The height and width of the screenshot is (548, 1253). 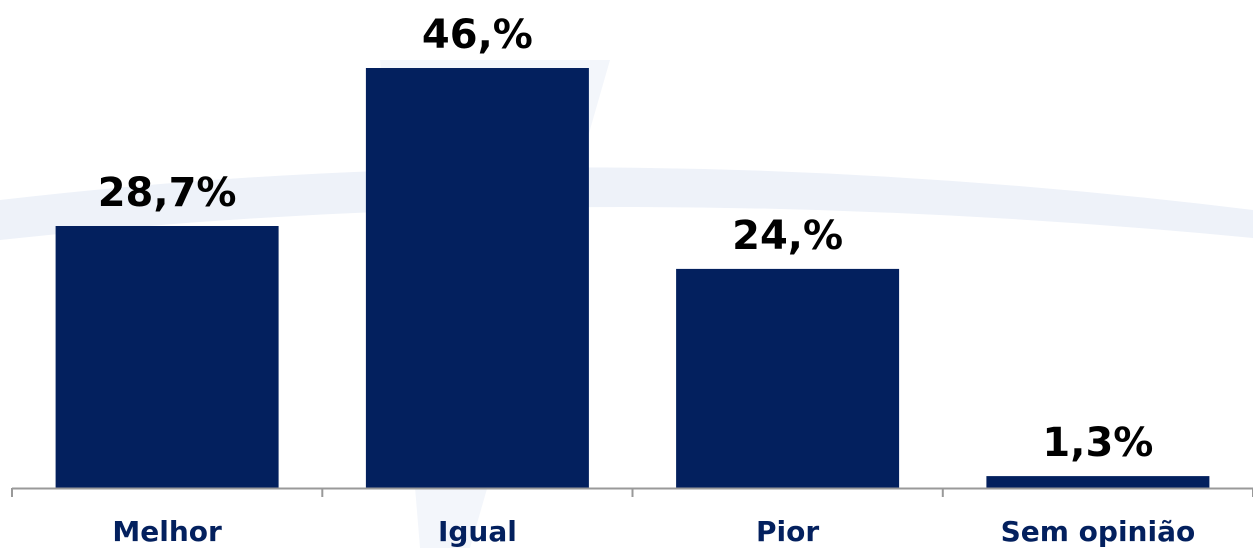 I want to click on bar-igual, so click(x=477, y=278).